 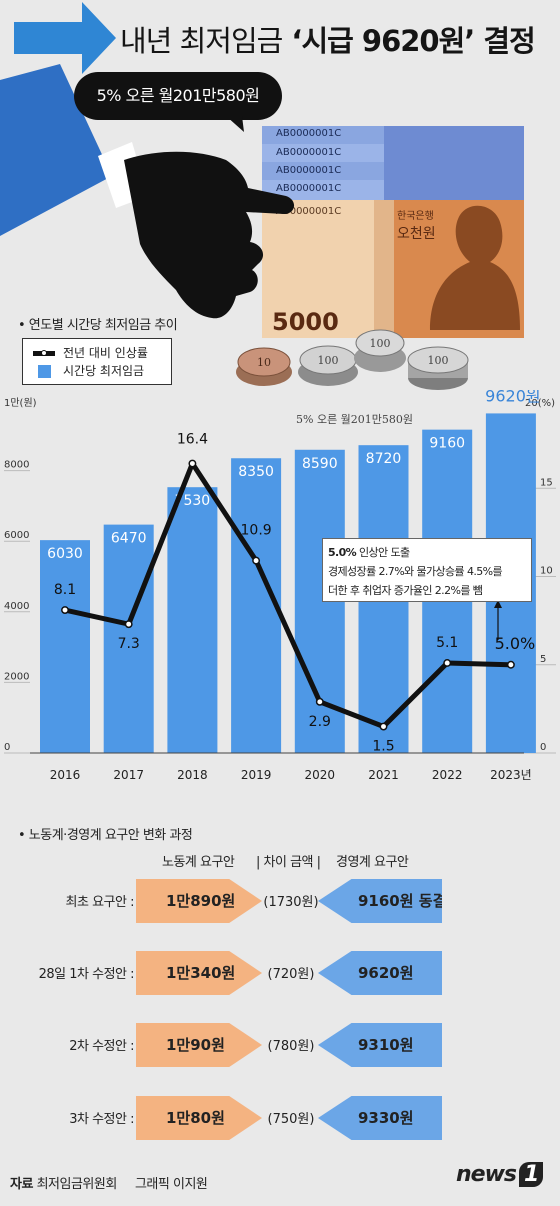 I want to click on labor-arrow-1: 1만890원, so click(x=199, y=901).